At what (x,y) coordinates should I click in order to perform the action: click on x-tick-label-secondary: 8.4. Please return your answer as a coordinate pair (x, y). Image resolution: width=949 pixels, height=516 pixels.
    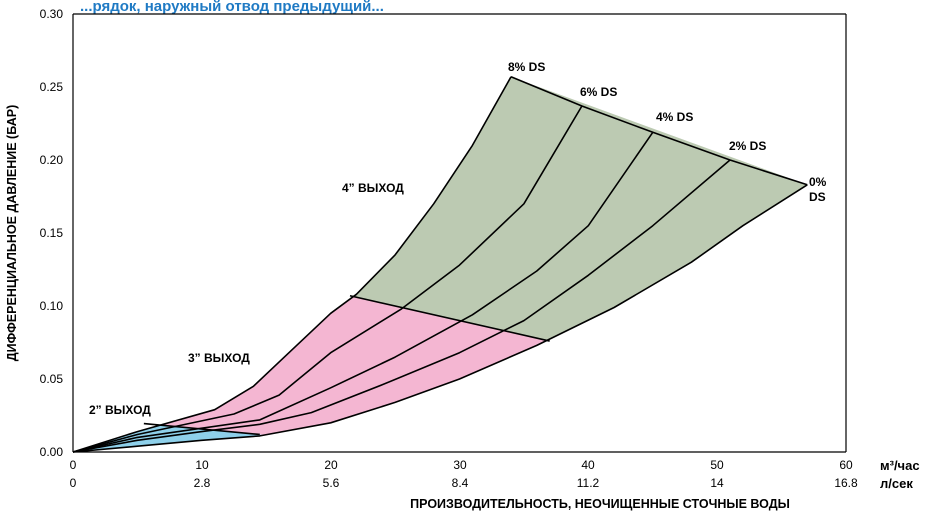
    Looking at the image, I should click on (460, 483).